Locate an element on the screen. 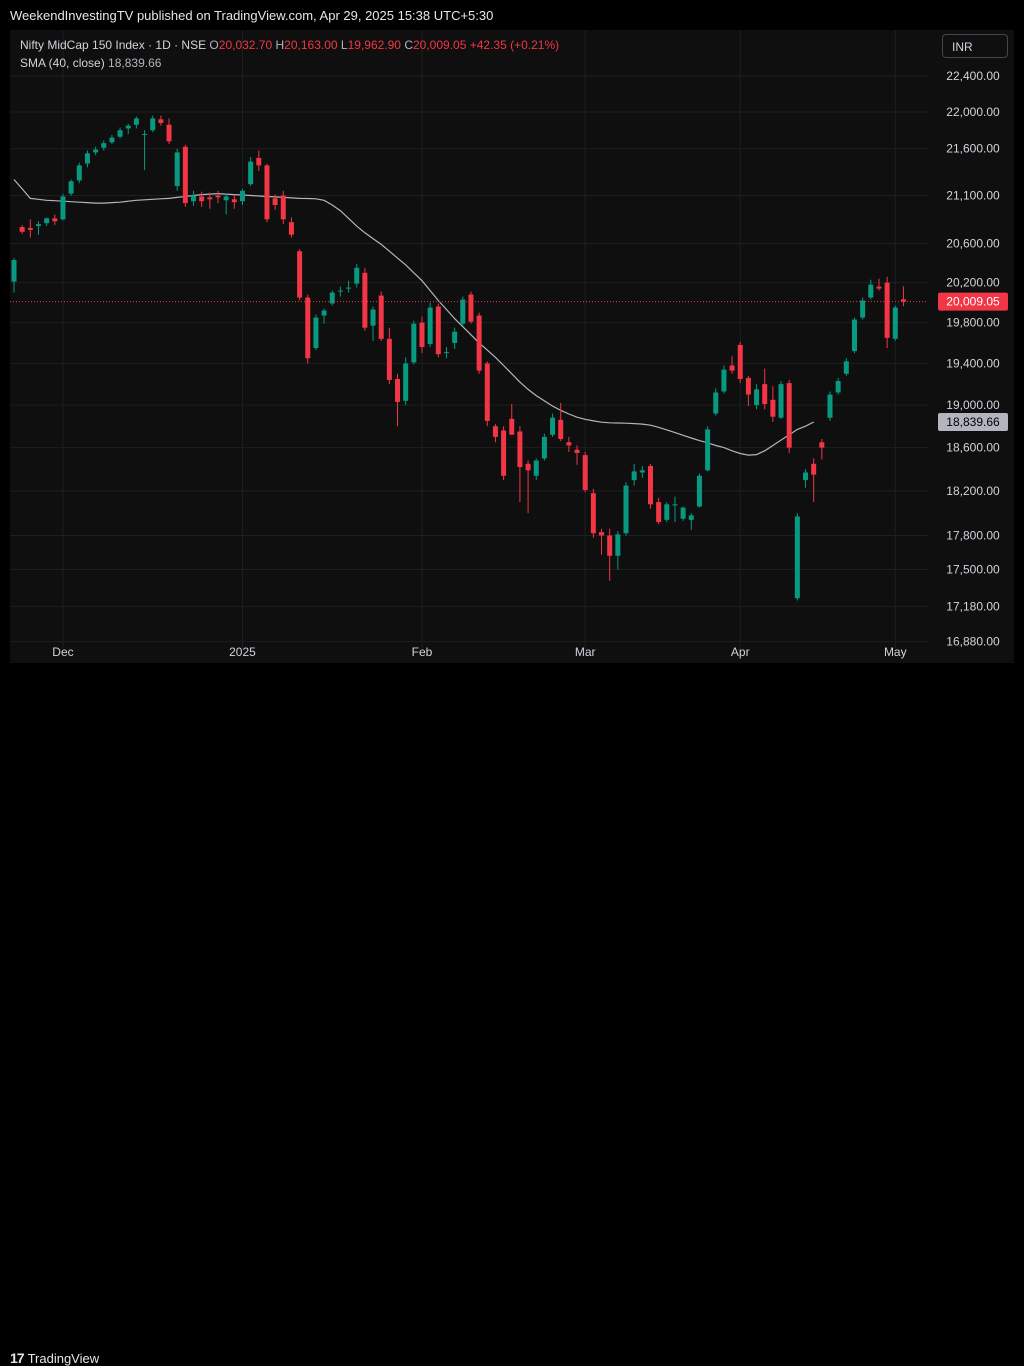 This screenshot has height=1366, width=1024. last-price-label: 20,009.05 is located at coordinates (973, 302).